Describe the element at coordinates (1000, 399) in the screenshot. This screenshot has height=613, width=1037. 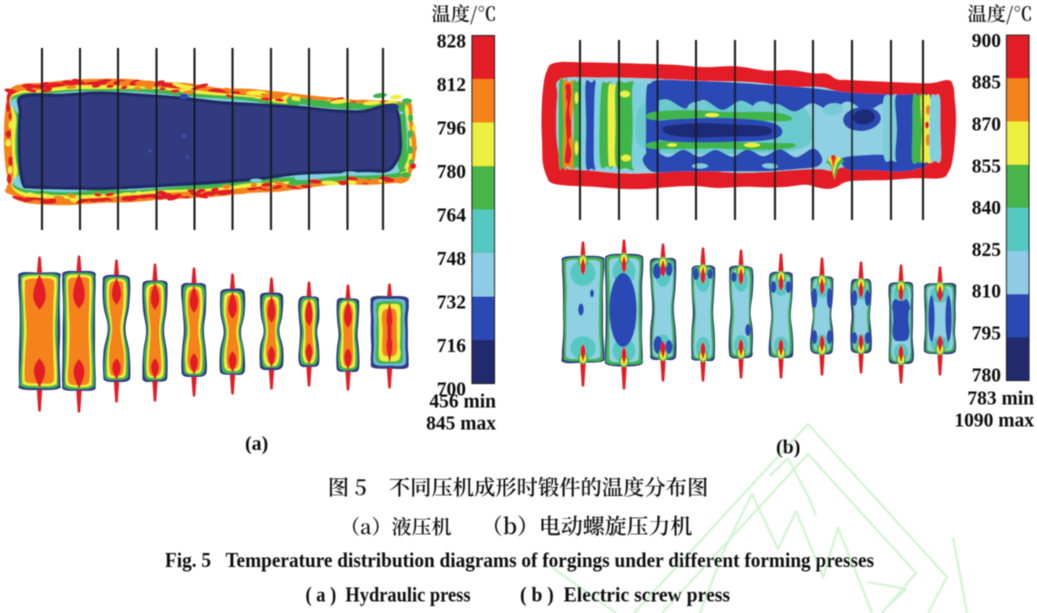
I see `svg-text: 783 min` at that location.